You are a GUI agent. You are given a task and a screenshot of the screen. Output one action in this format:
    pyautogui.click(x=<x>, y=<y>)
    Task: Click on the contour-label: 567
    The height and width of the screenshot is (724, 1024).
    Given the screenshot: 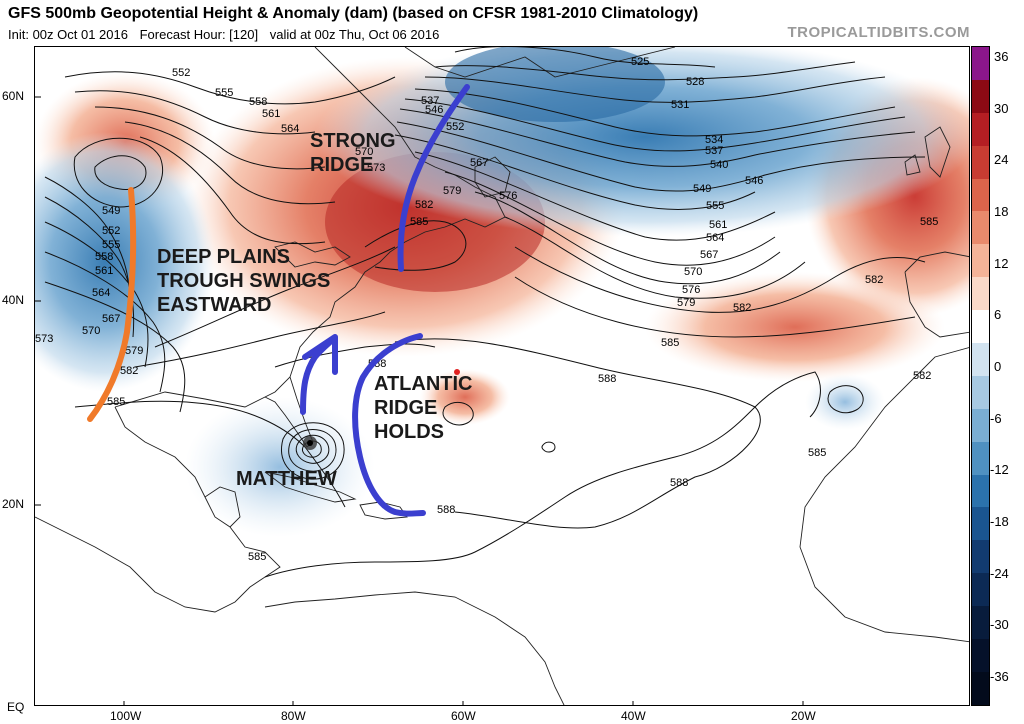 What is the action you would take?
    pyautogui.click(x=111, y=319)
    